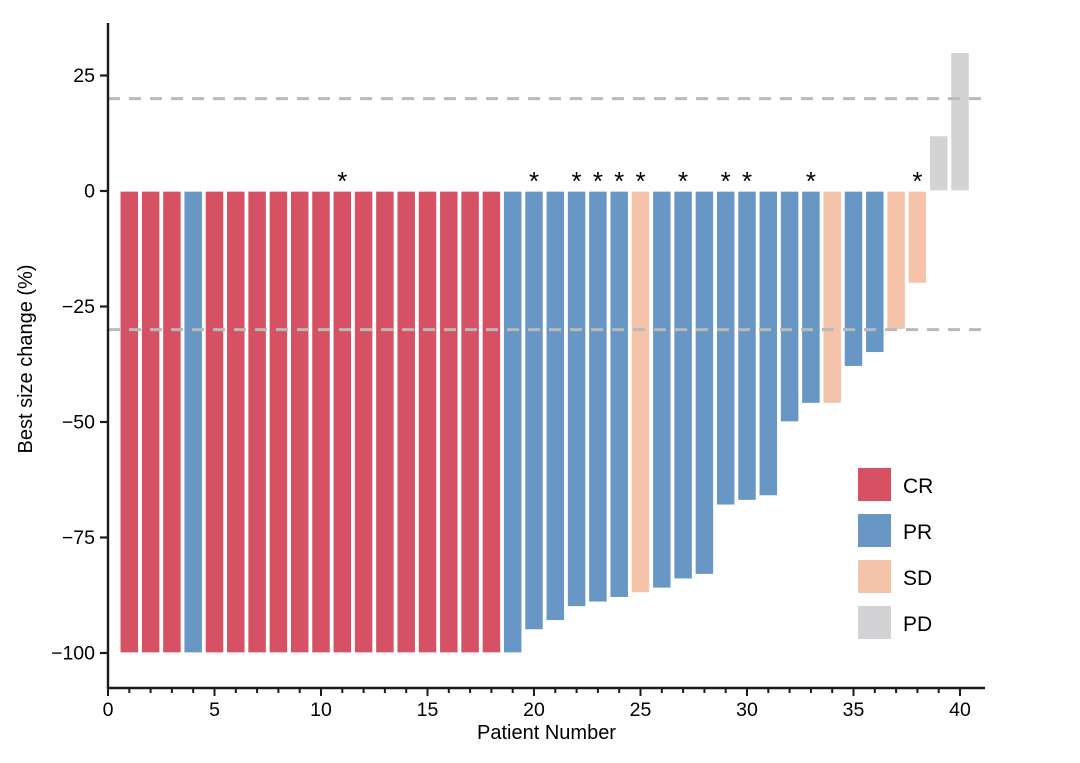 The image size is (1080, 763). Describe the element at coordinates (78, 307) in the screenshot. I see `y-tick-label--25: −25` at that location.